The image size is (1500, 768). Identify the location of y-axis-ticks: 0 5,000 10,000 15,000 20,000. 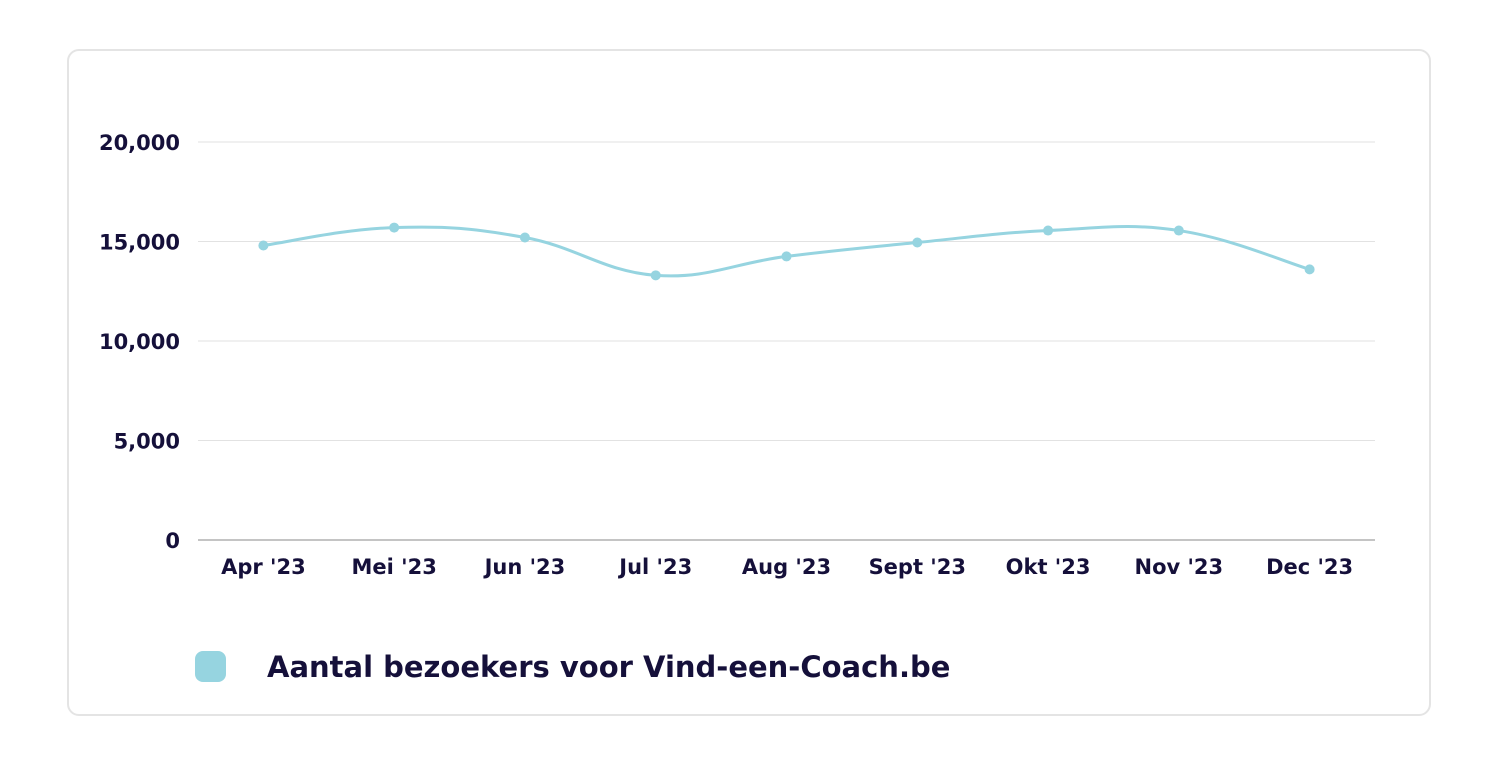
(139, 342).